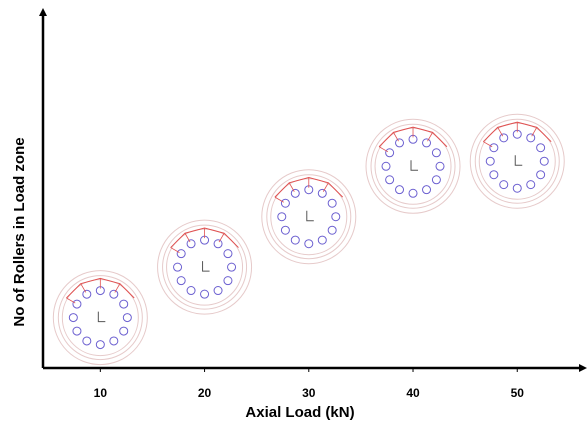 The image size is (587, 425). What do you see at coordinates (299, 412) in the screenshot?
I see `x-axis-label: Axial Load (kN)` at bounding box center [299, 412].